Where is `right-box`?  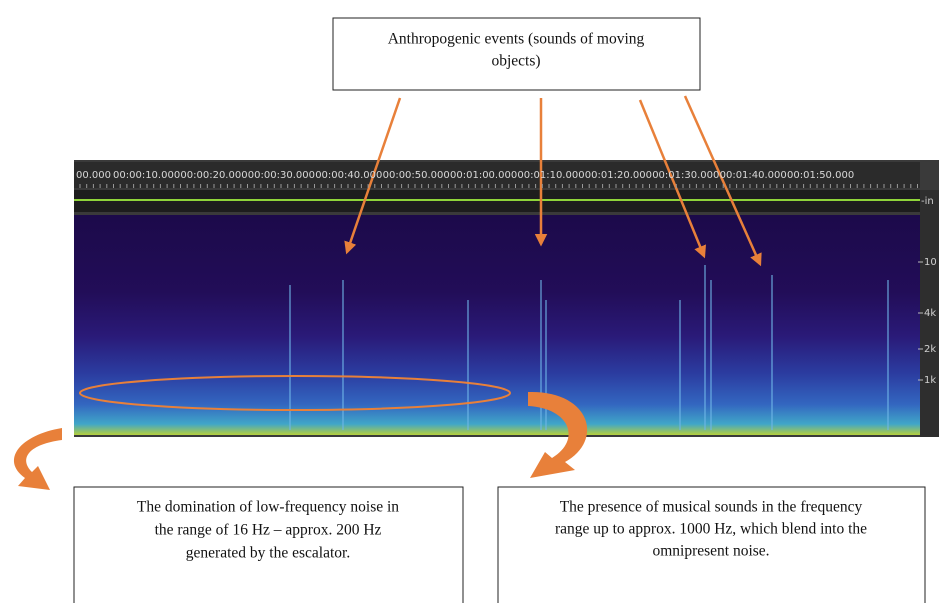 right-box is located at coordinates (711, 544).